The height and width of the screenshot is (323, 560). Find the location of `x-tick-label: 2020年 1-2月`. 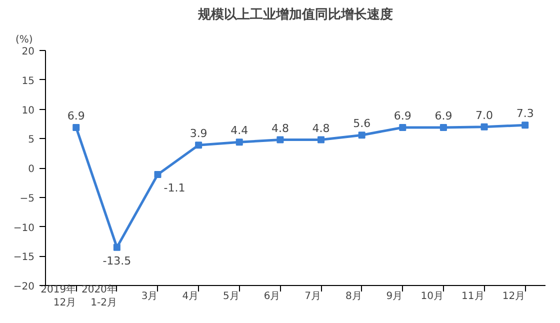

x-tick-label: 2020年 1-2月 is located at coordinates (99, 296).